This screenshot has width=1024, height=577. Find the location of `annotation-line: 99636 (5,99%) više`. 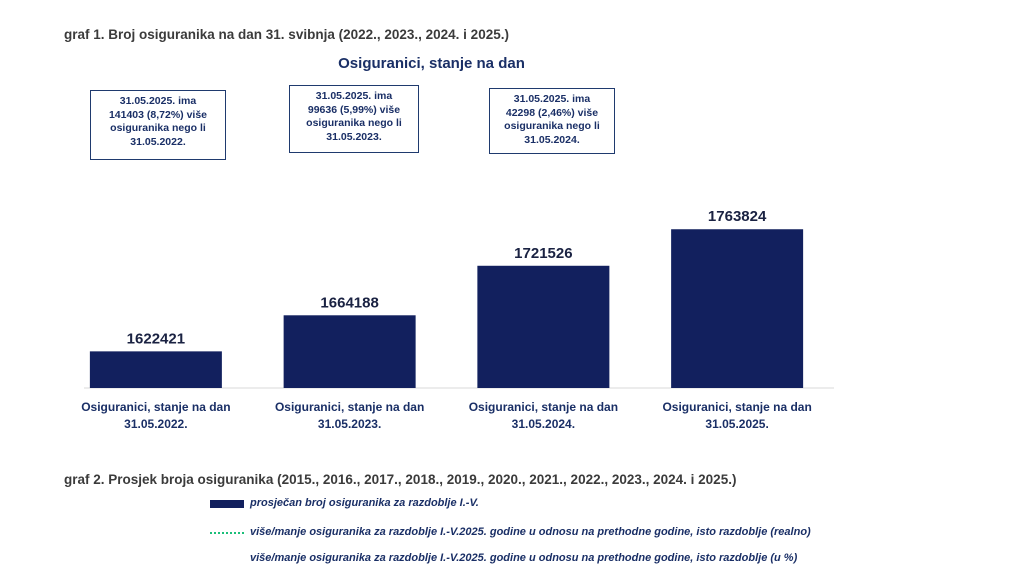

annotation-line: 99636 (5,99%) više is located at coordinates (354, 109).